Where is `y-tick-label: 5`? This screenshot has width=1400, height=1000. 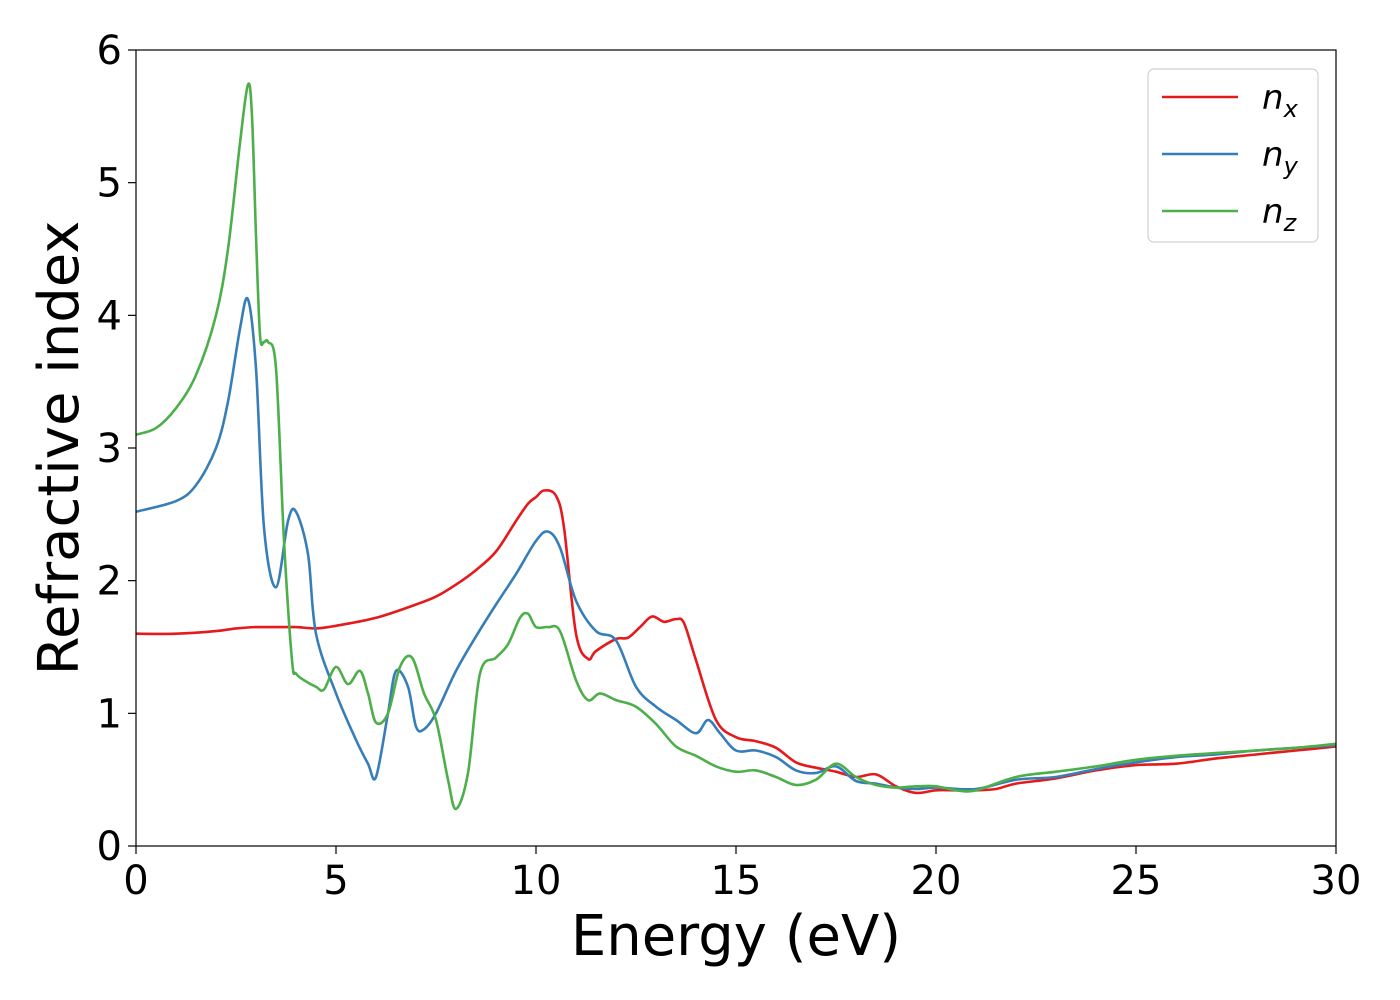
y-tick-label: 5 is located at coordinates (109, 184).